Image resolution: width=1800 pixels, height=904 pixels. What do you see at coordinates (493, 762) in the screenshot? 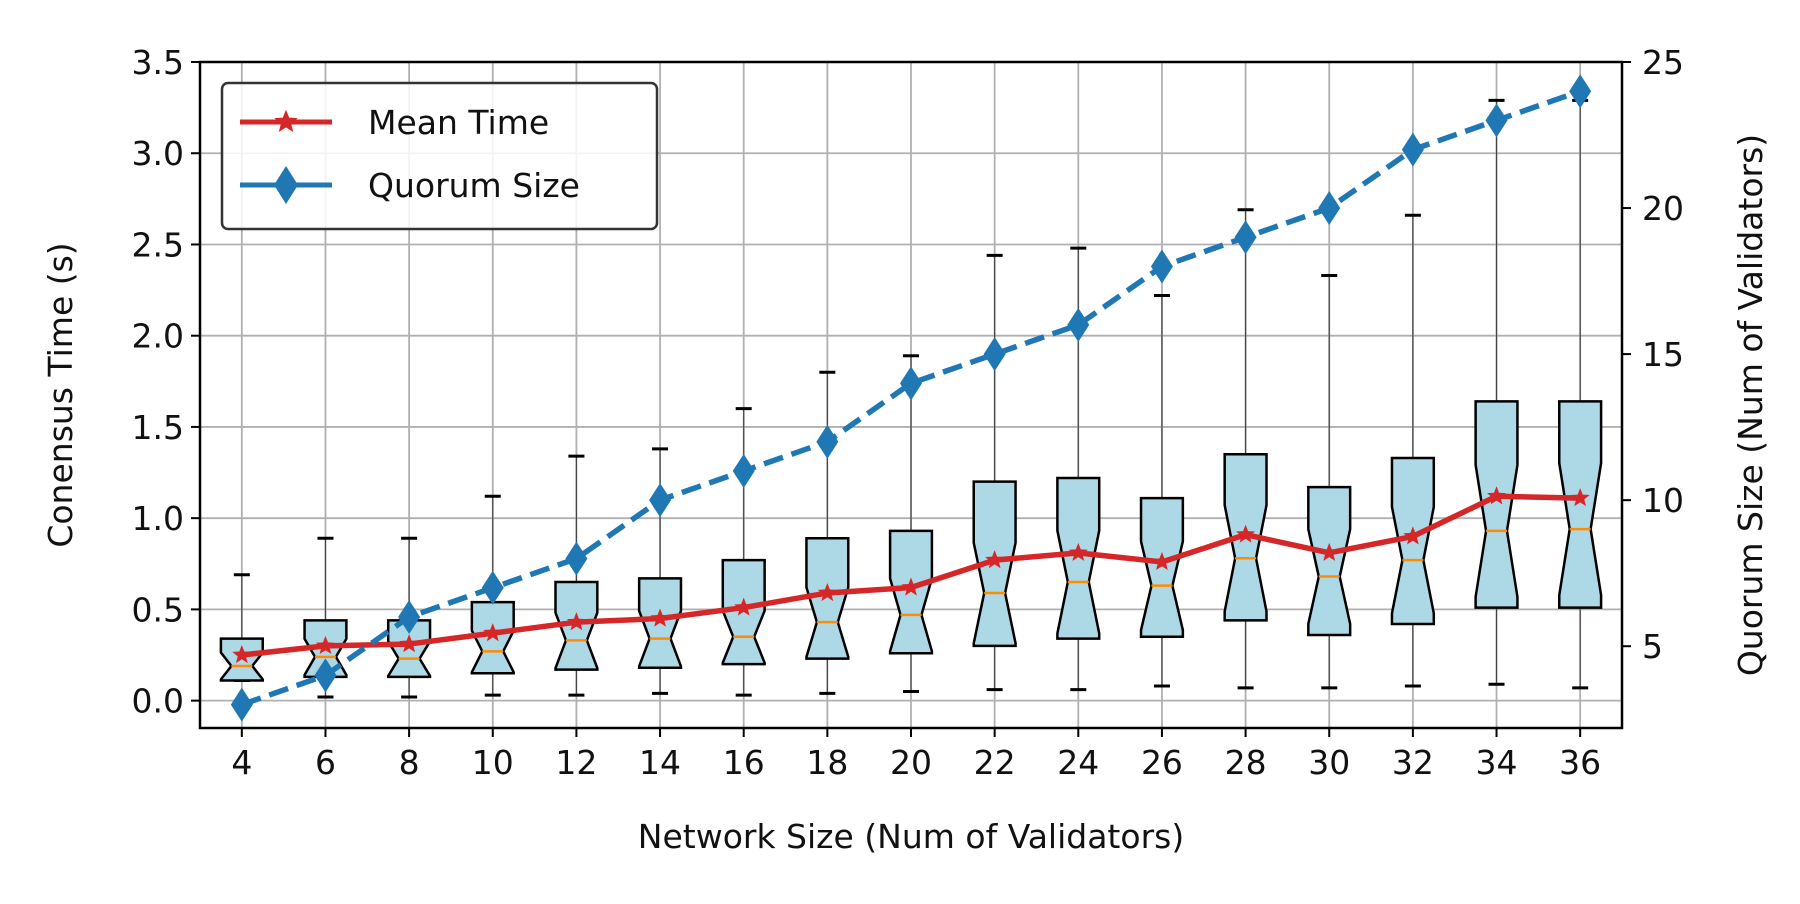
I see `x-tick-label: 10` at bounding box center [493, 762].